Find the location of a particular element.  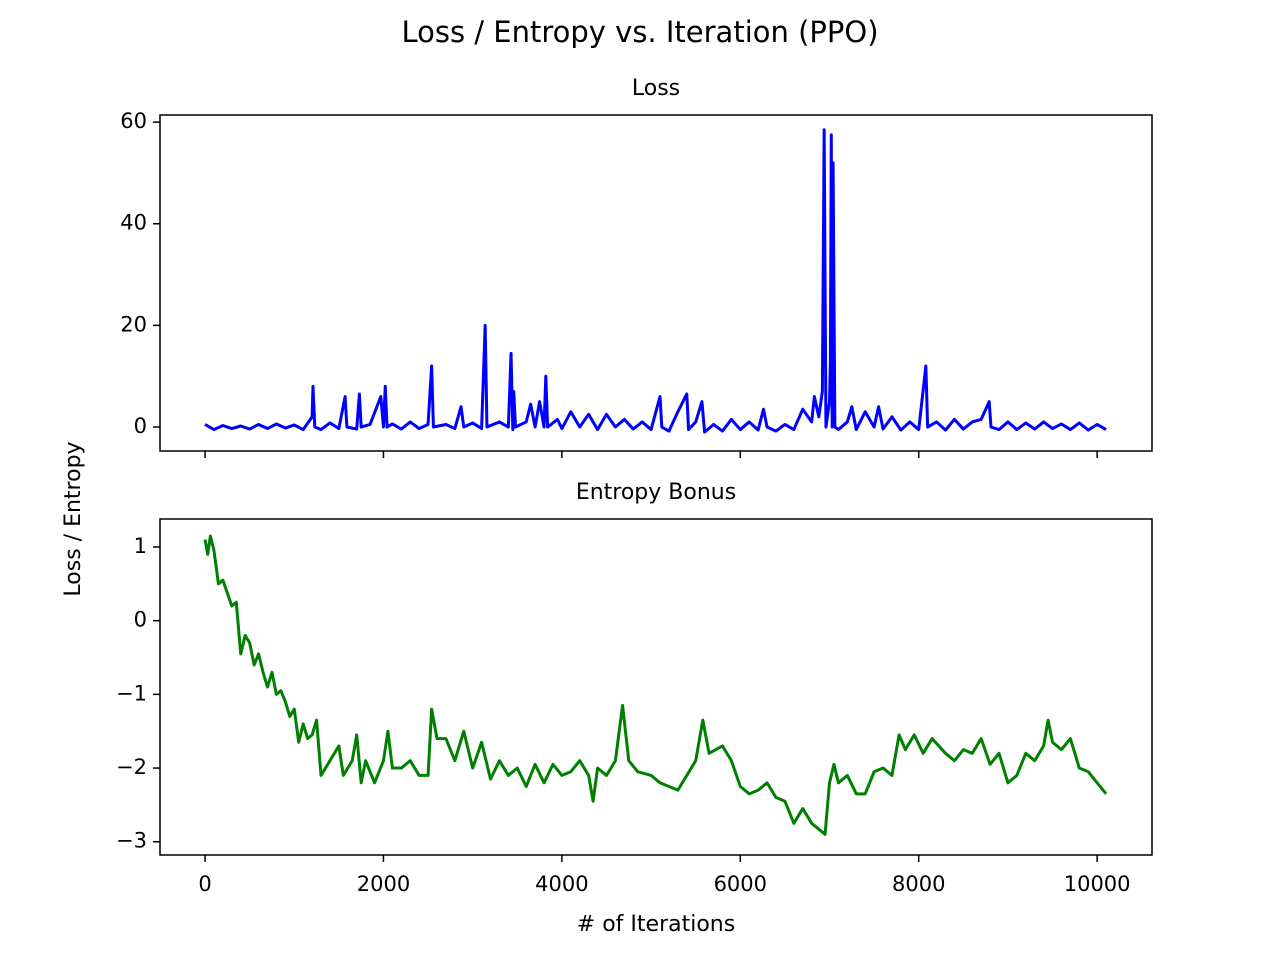

y-tick-label: 20 is located at coordinates (133, 324).